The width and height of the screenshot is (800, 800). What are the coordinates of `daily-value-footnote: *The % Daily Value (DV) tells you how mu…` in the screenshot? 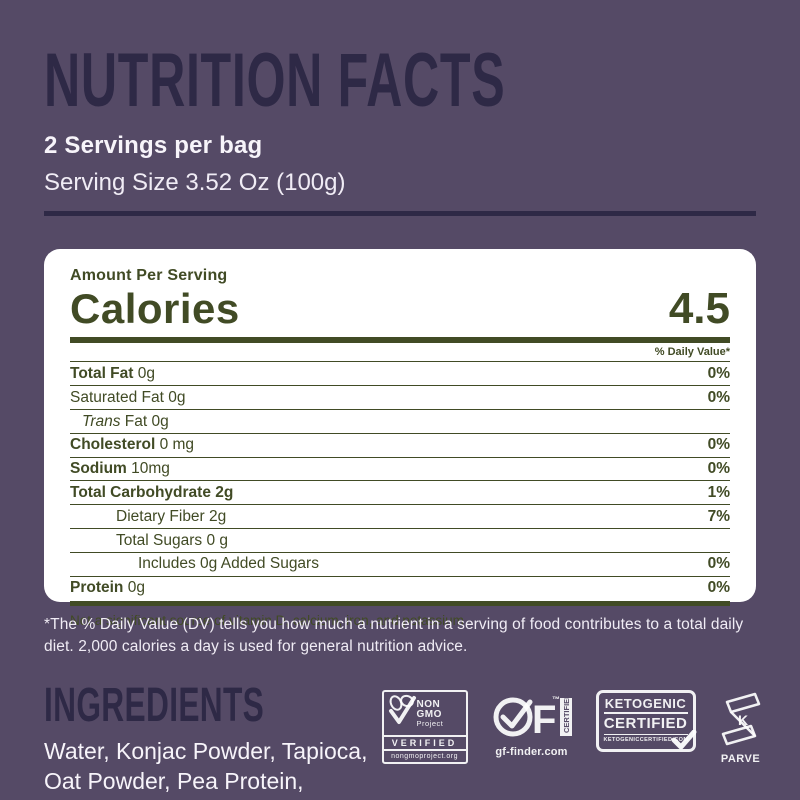 It's located at (394, 636).